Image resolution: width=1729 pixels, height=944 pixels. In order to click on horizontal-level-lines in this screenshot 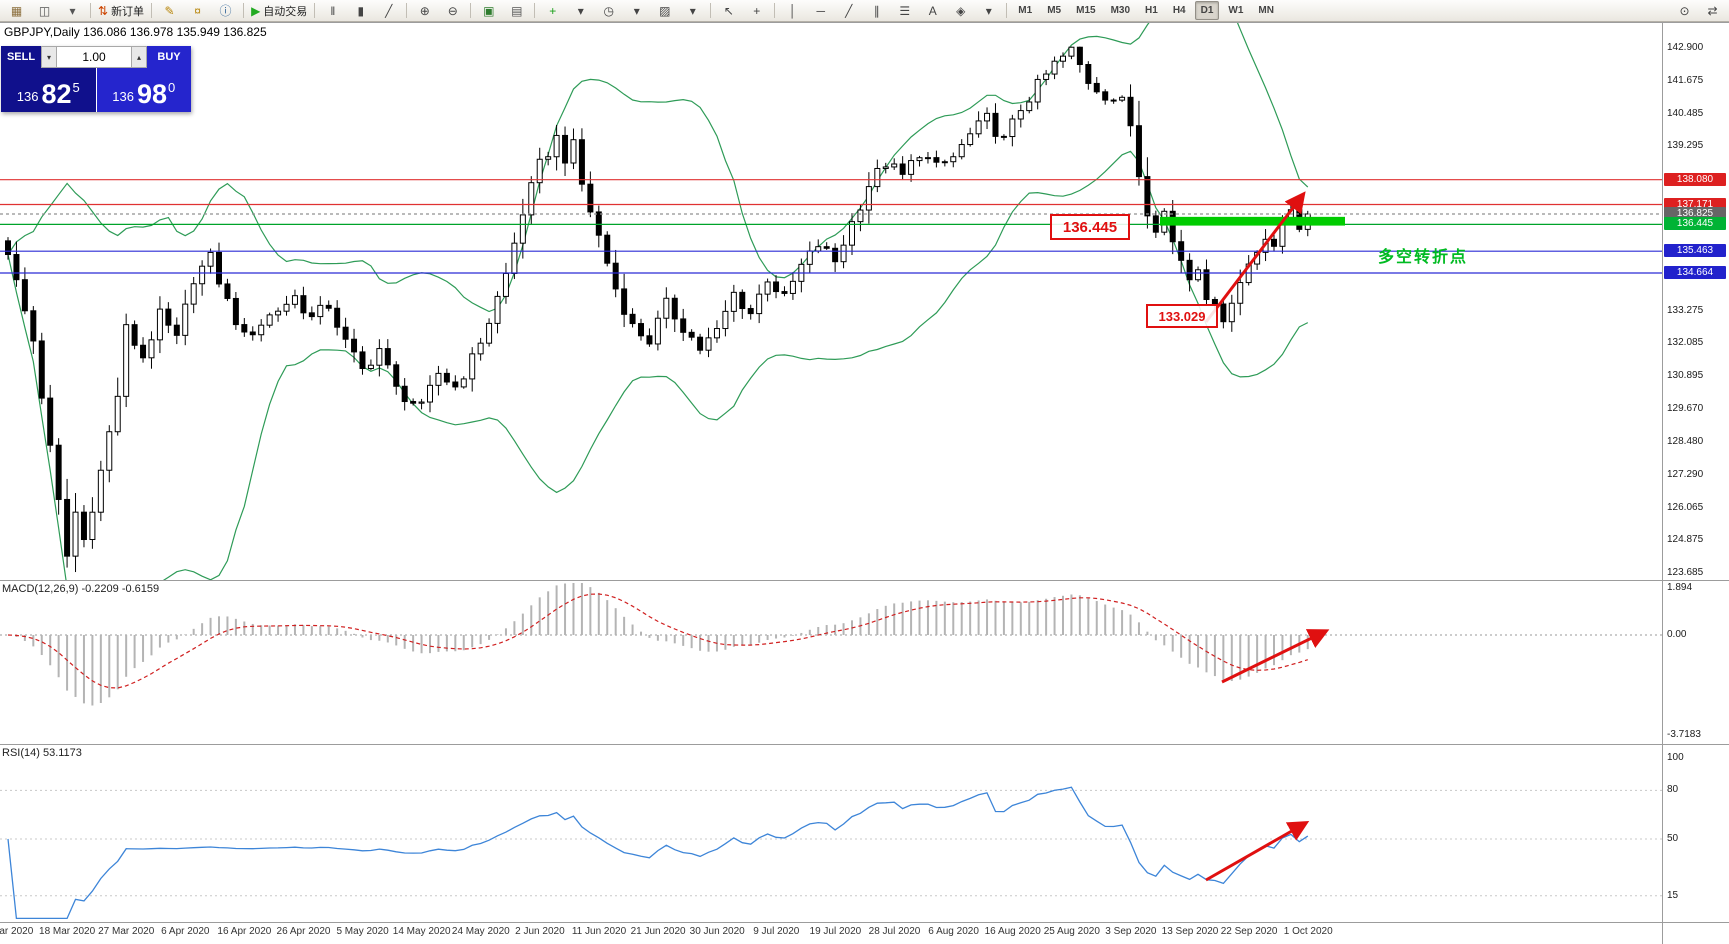, I will do `click(831, 226)`.